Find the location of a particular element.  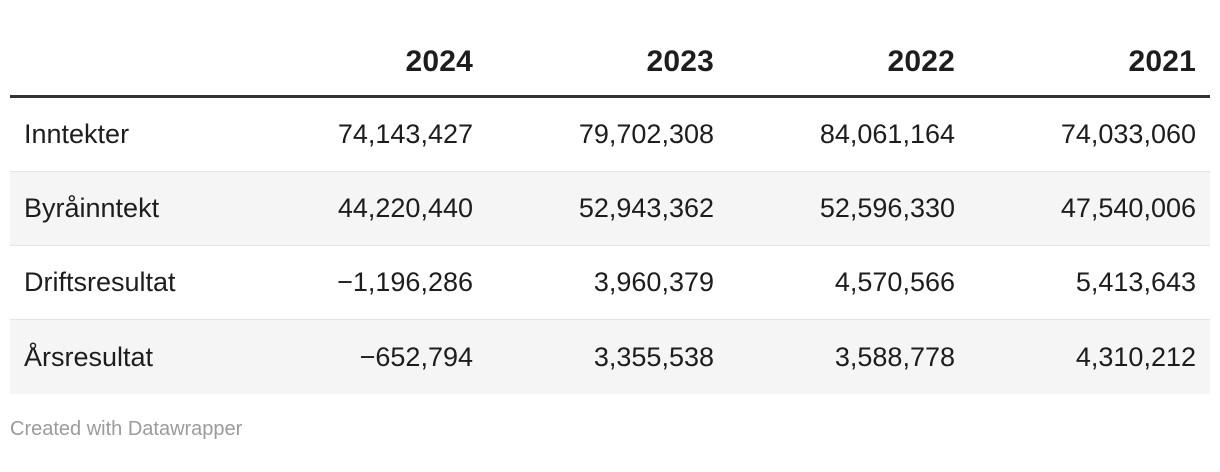

cell-value: 47,540,006 is located at coordinates (1128, 208).